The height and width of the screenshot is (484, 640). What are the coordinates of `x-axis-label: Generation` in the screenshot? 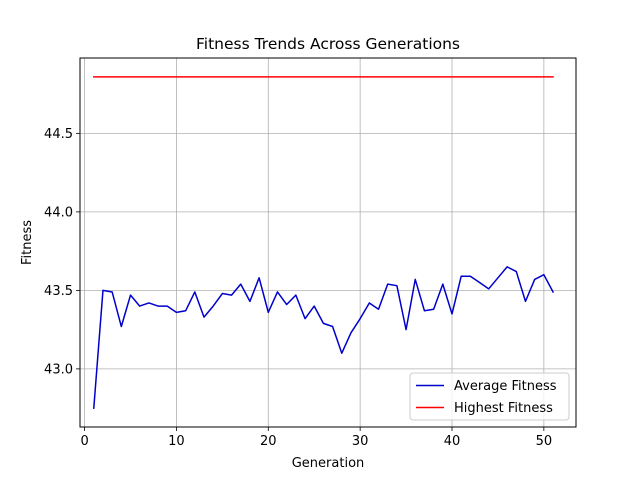 It's located at (328, 463).